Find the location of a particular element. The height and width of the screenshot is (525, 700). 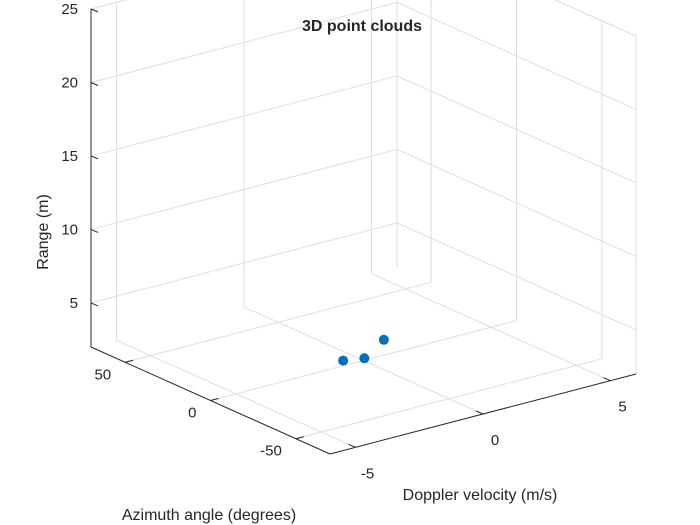

x-tick-label: 5 is located at coordinates (622, 407).